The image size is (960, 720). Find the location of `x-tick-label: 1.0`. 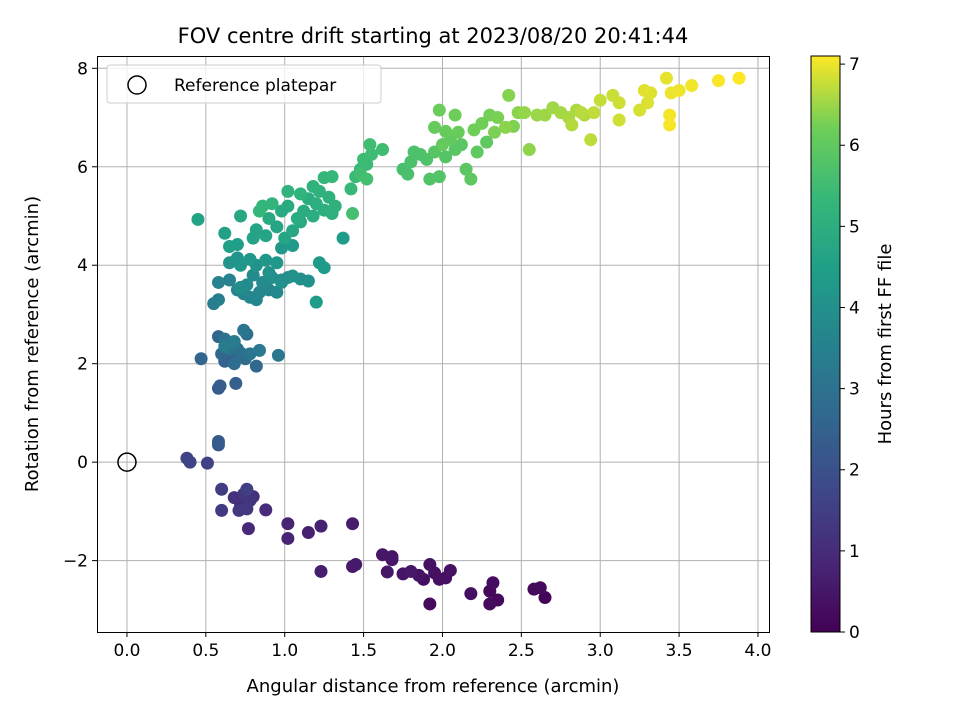

x-tick-label: 1.0 is located at coordinates (284, 651).